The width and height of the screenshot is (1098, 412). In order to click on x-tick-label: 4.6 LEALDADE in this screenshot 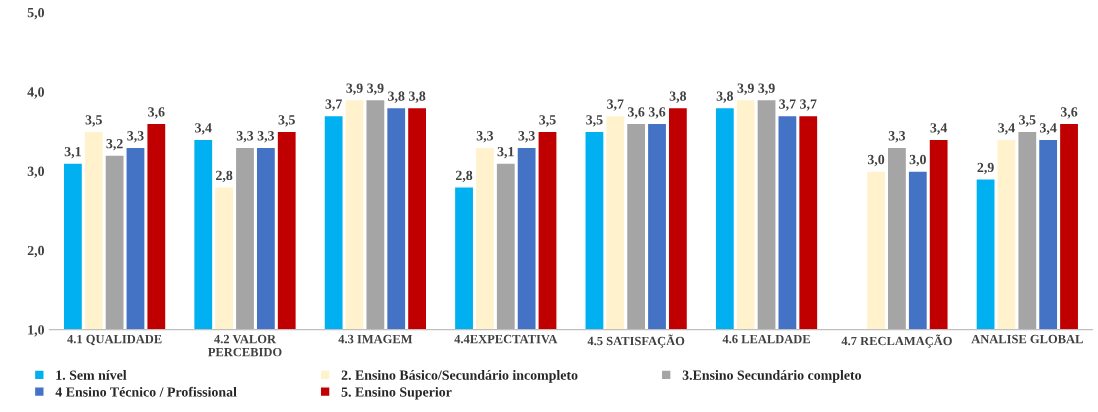, I will do `click(766, 339)`.